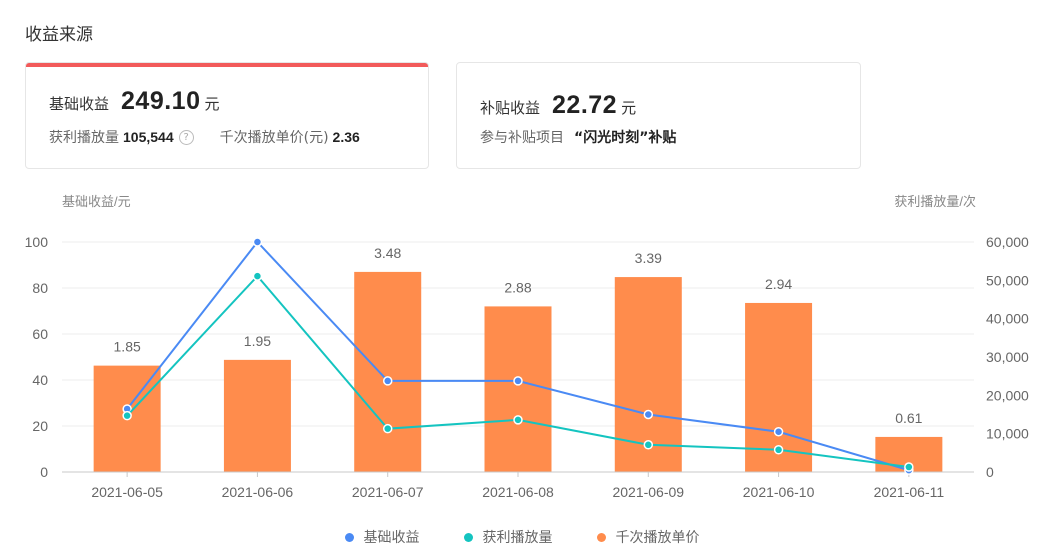 This screenshot has width=1044, height=558. I want to click on subsidy-income-card: 补贴收益 22.72 元 参与补贴项目 “闪光时刻”补贴, so click(658, 115).